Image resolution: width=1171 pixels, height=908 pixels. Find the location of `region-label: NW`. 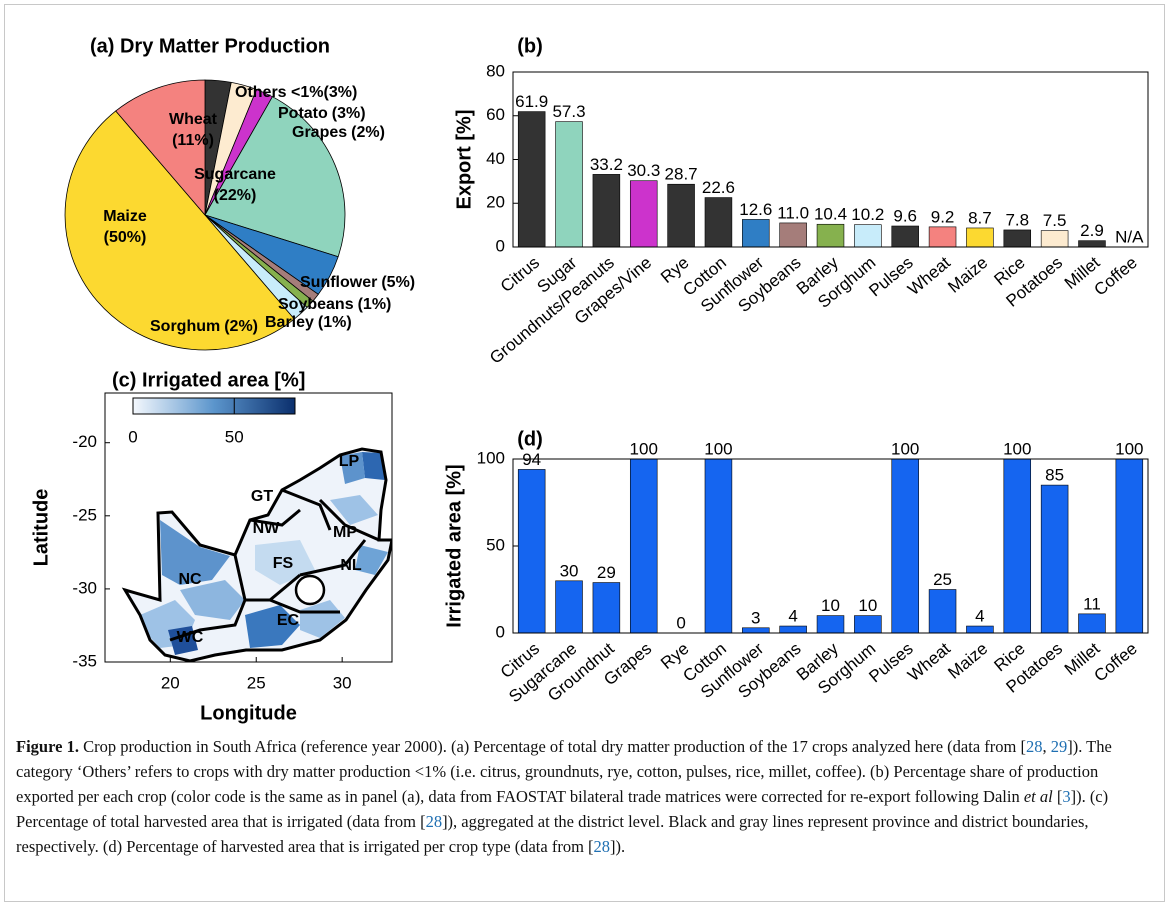

region-label: NW is located at coordinates (267, 528).